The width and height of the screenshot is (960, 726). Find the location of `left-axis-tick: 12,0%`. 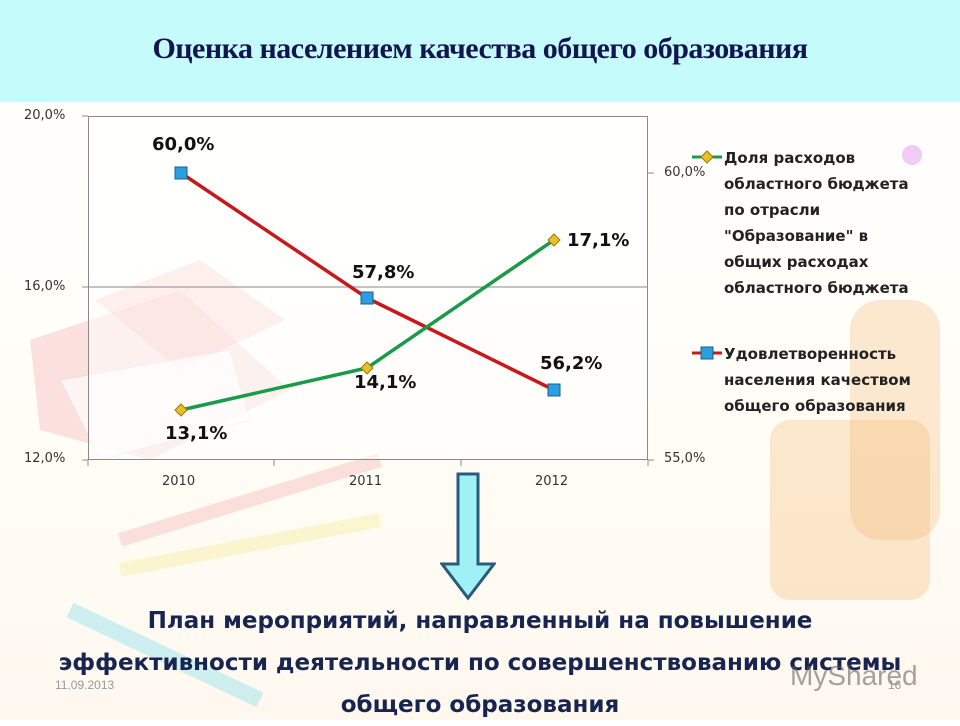

left-axis-tick: 12,0% is located at coordinates (45, 458).